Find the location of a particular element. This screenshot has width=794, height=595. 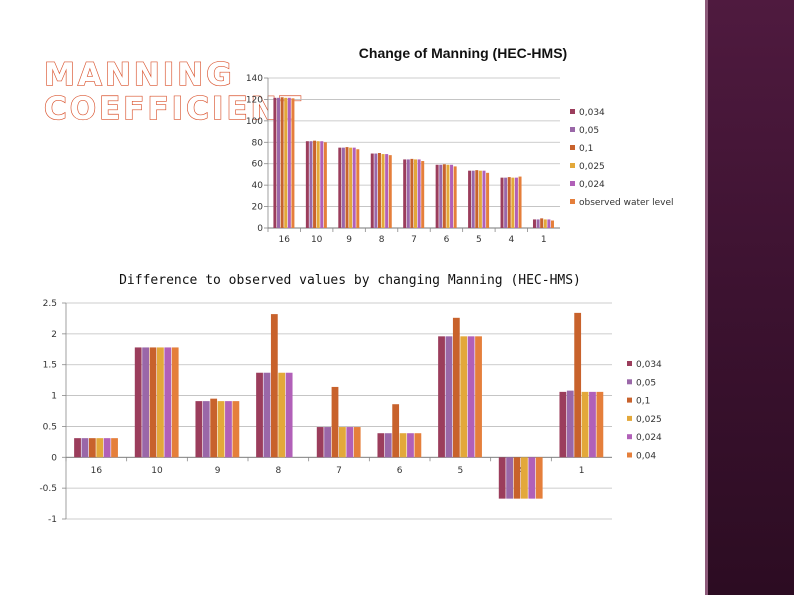

y-tick-label: 40 is located at coordinates (258, 186).